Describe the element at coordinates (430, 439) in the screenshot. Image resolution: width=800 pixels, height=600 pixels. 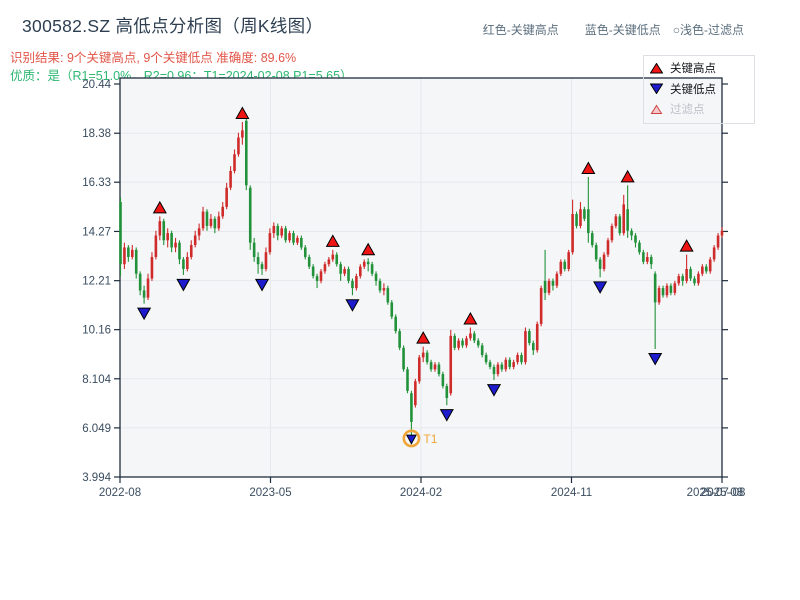
I see `t1-label: T1` at that location.